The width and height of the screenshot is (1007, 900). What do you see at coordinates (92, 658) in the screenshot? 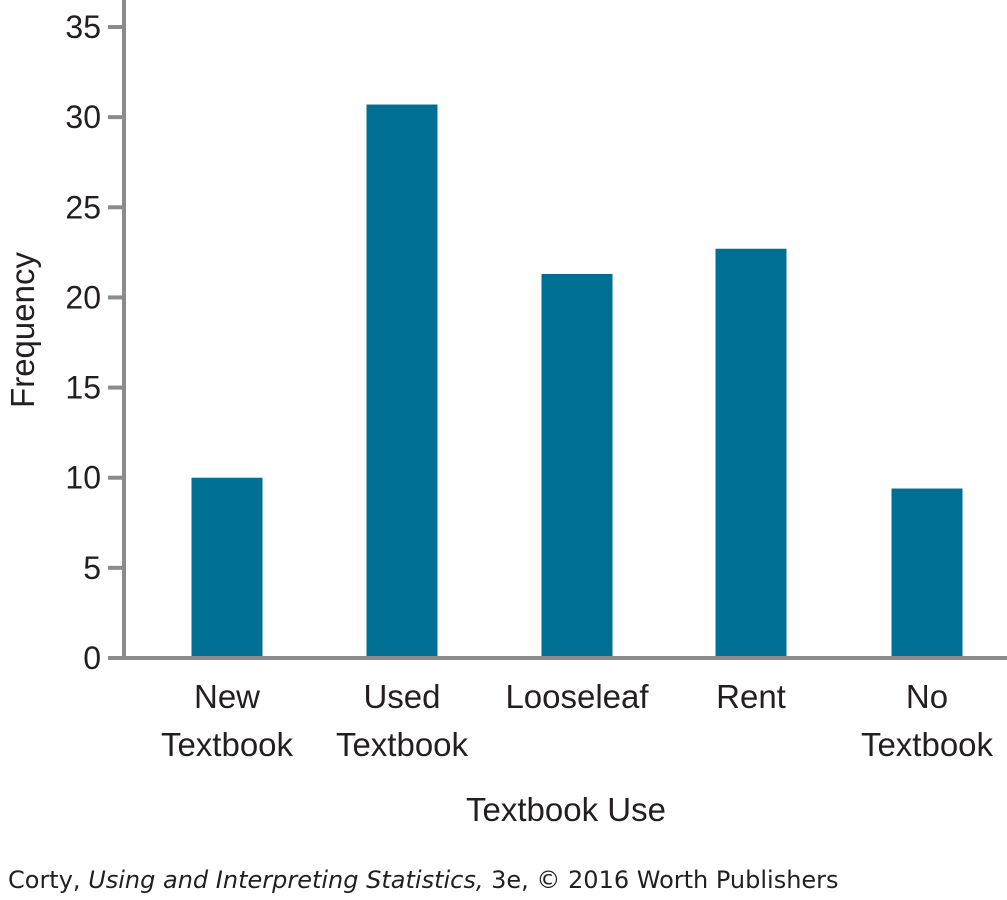
I see `y-tick-label: 0` at bounding box center [92, 658].